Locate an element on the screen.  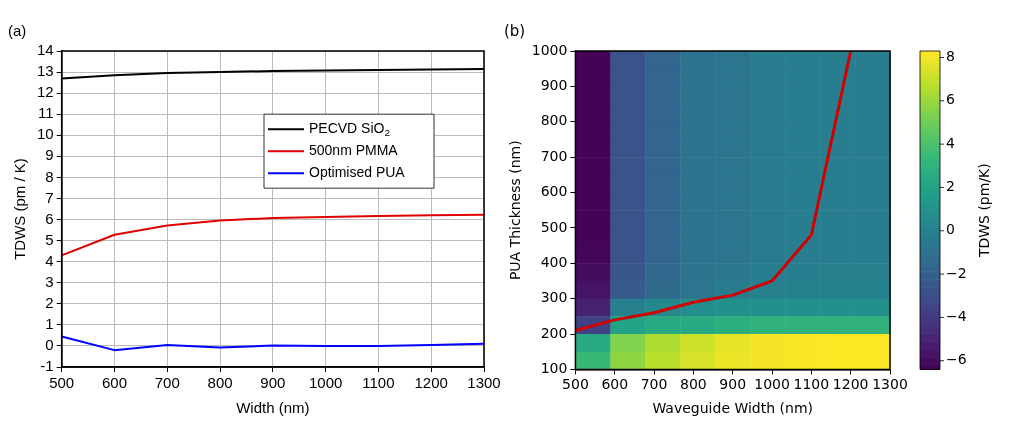
y-tick-label: 2 is located at coordinates (49, 302).